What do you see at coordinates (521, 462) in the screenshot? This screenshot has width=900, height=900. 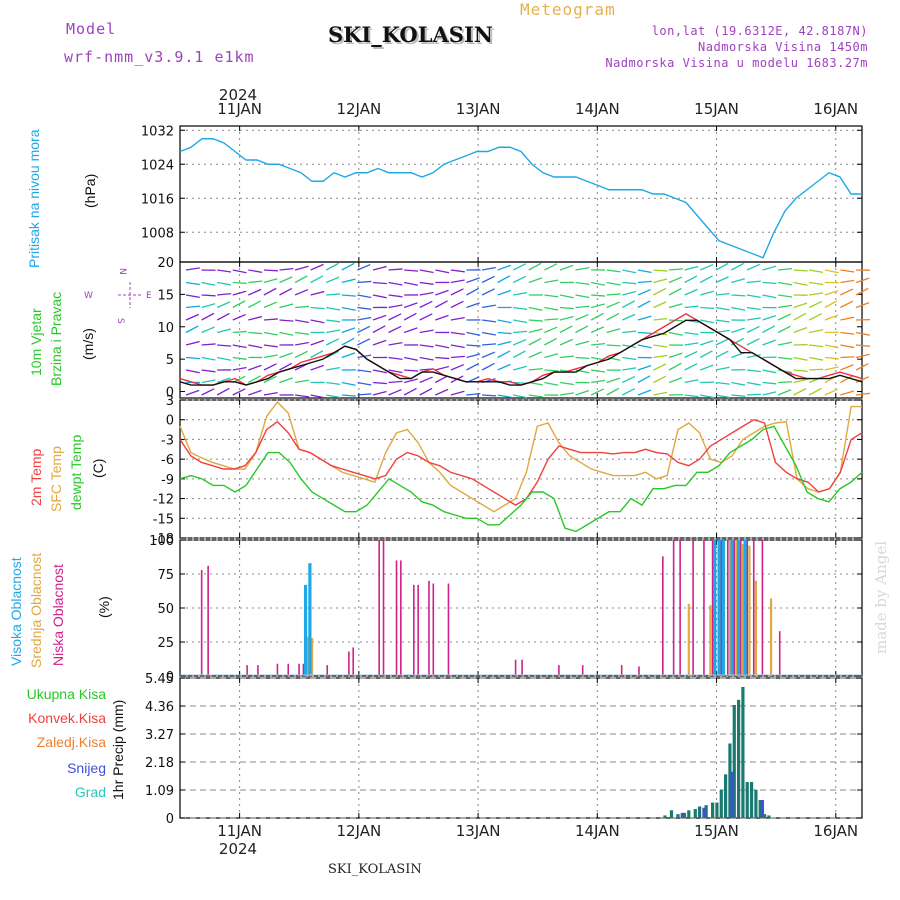 I see `temp2m-line` at bounding box center [521, 462].